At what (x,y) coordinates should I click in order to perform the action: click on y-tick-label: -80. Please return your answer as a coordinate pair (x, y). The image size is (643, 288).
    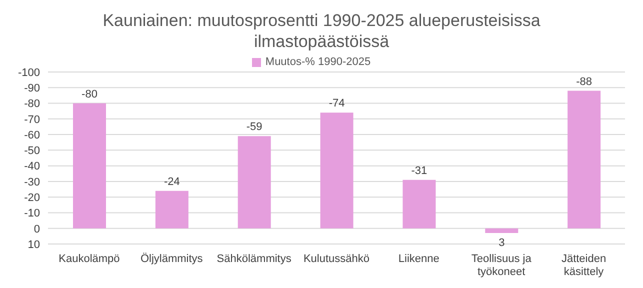
    Looking at the image, I should click on (32, 104).